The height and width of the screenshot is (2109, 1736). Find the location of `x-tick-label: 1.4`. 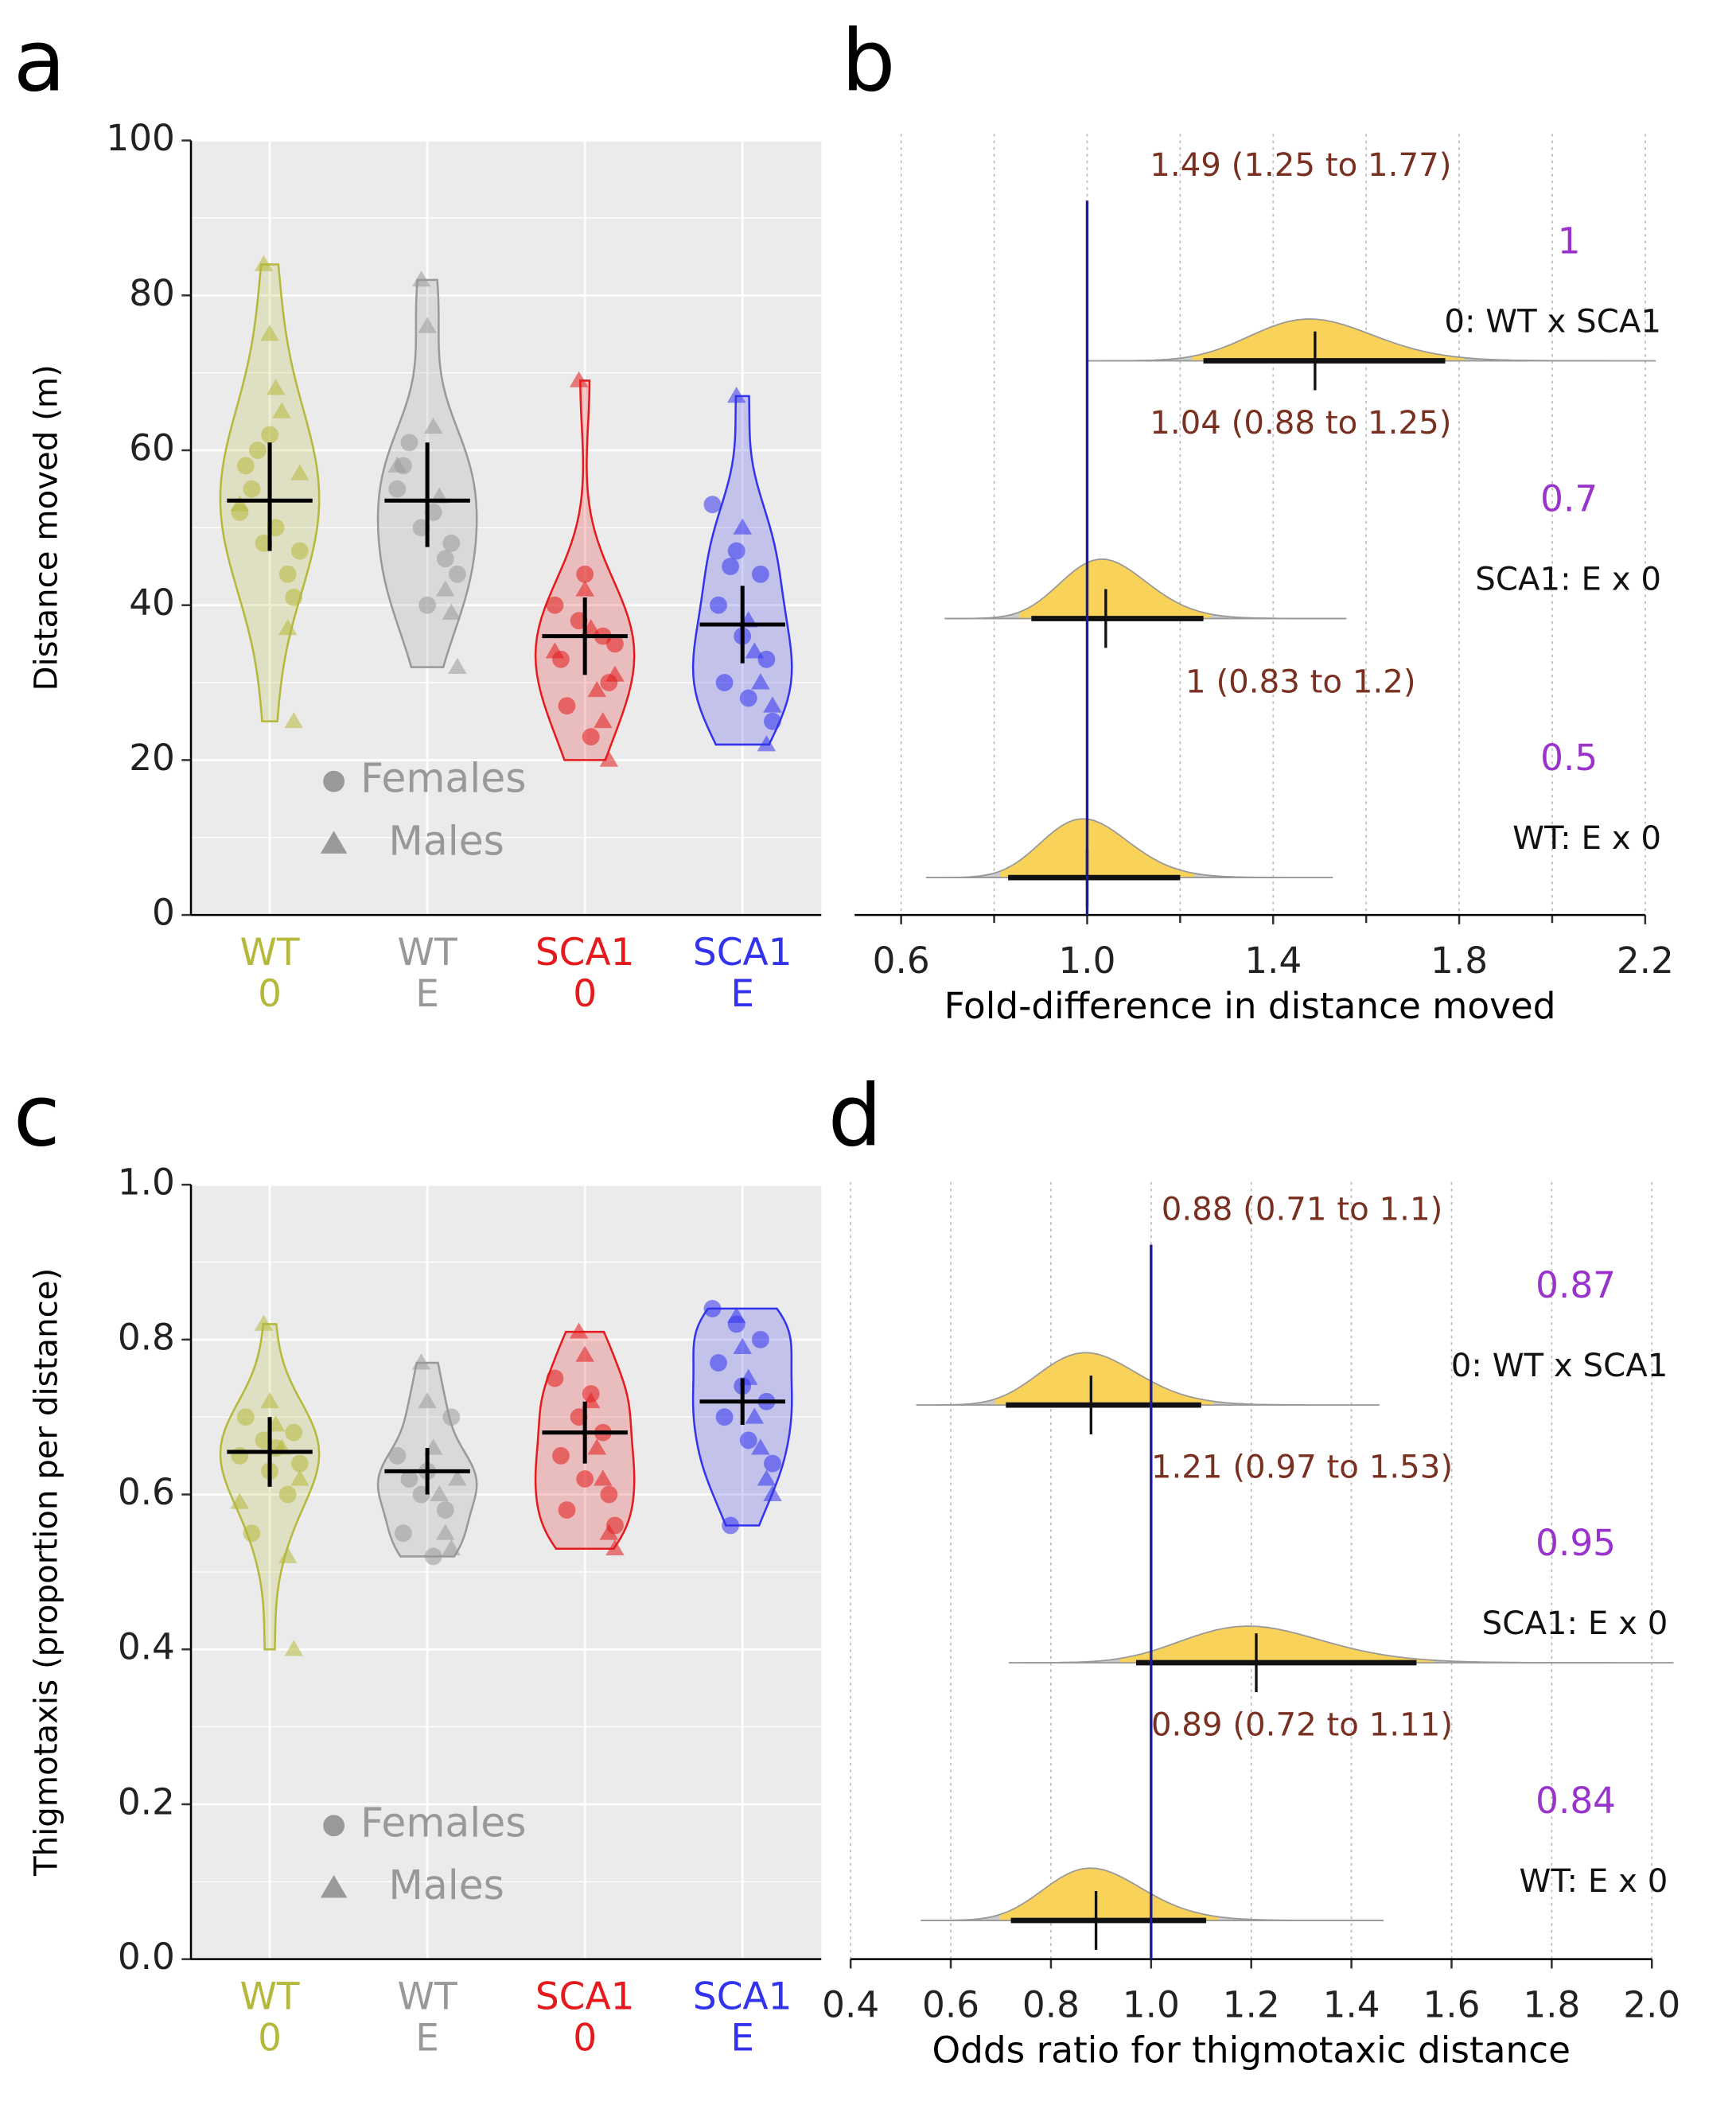

x-tick-label: 1.4 is located at coordinates (1273, 961).